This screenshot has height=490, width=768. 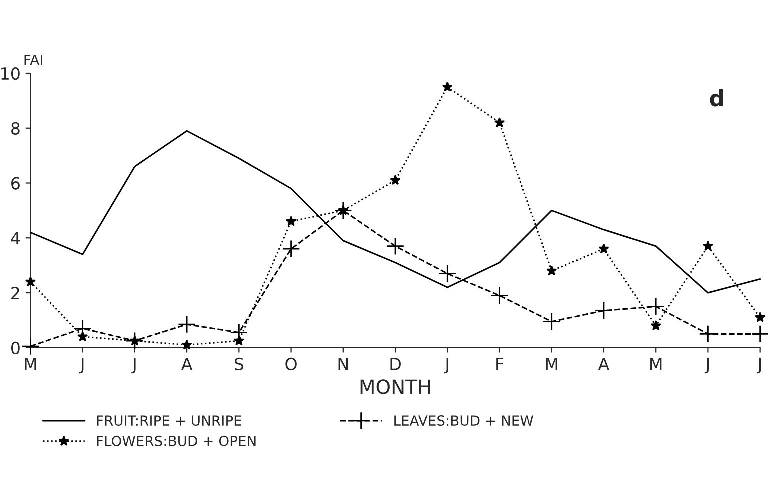 I want to click on legend-label: LEAVES:BUD + NEW, so click(x=464, y=421).